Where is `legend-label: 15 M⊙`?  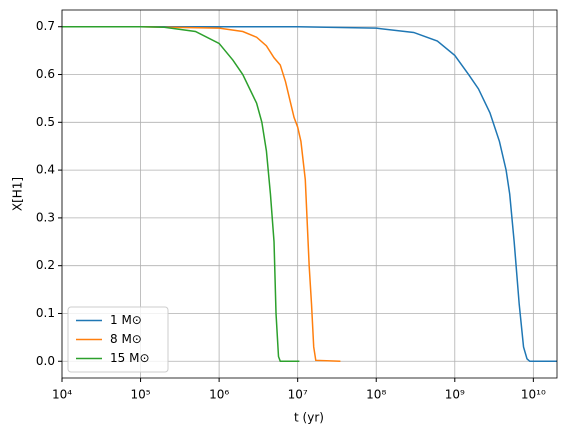
legend-label: 15 M⊙ is located at coordinates (130, 358).